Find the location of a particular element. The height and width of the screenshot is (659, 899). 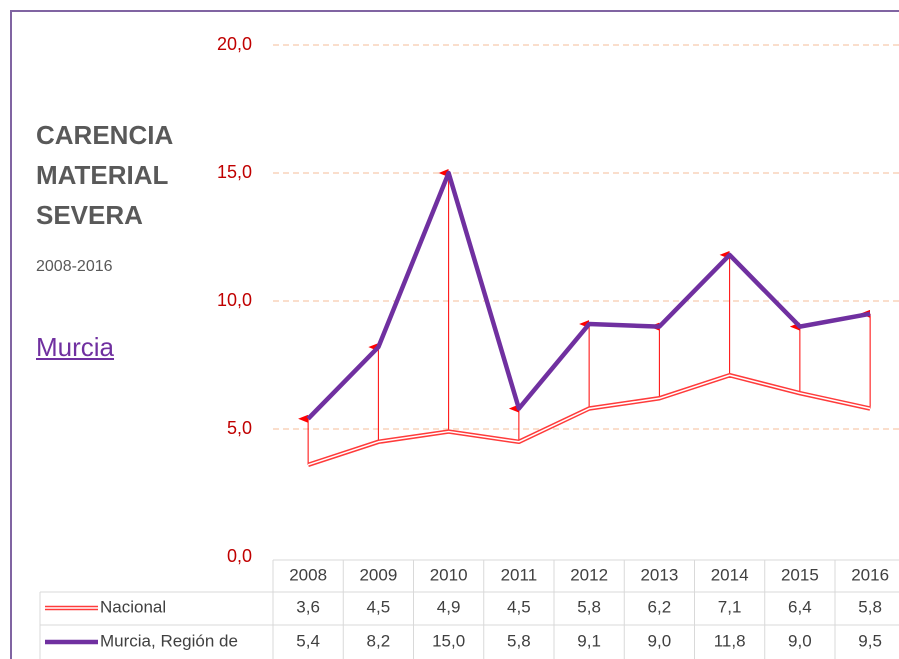

table-value: 8,2 is located at coordinates (379, 640).